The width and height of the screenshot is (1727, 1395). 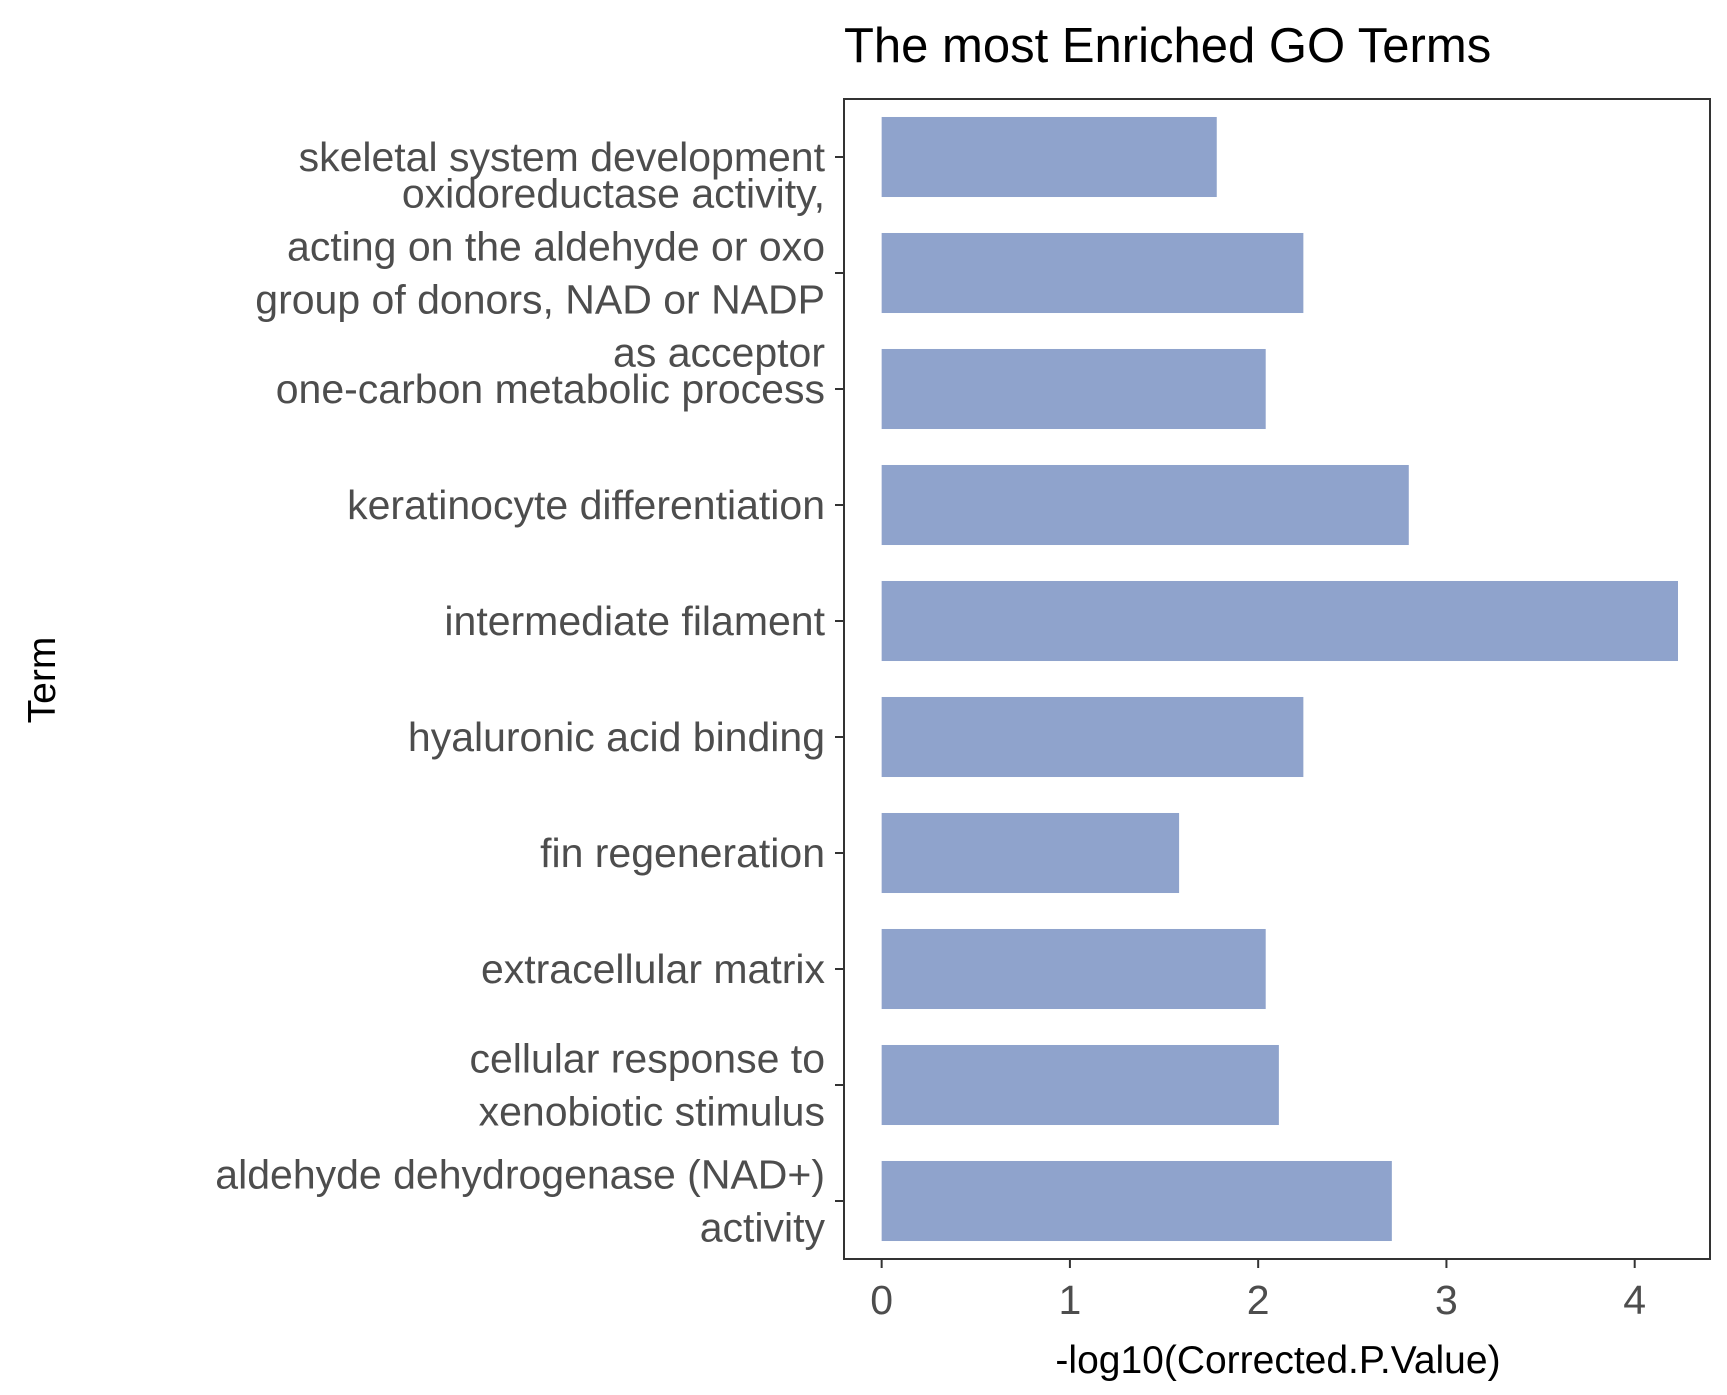 What do you see at coordinates (1070, 1300) in the screenshot?
I see `x-tick-label: 1` at bounding box center [1070, 1300].